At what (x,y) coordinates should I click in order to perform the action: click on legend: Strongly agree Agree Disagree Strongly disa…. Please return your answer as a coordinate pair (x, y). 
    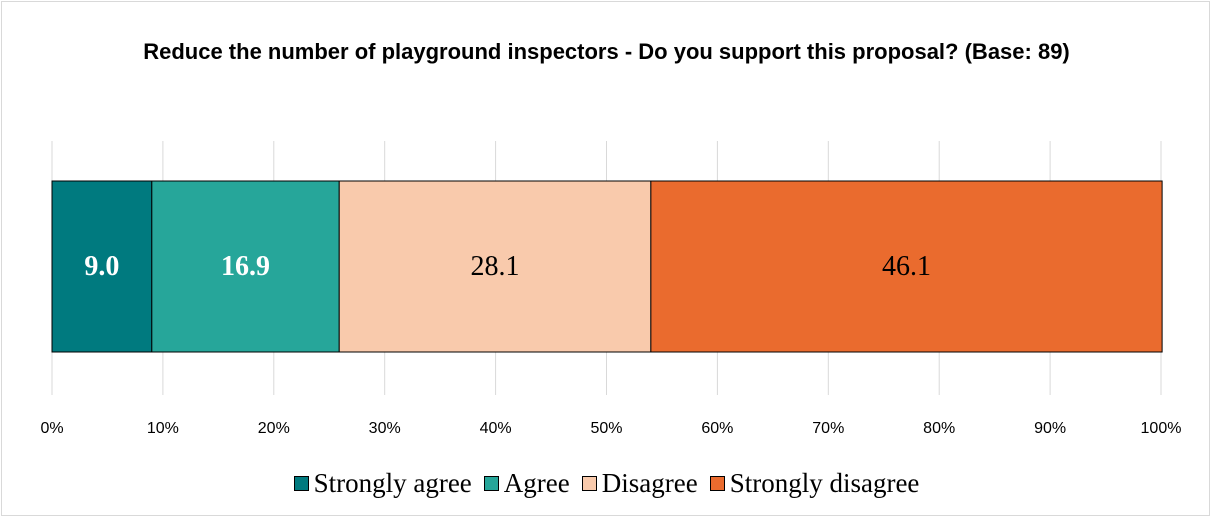
    Looking at the image, I should click on (606, 483).